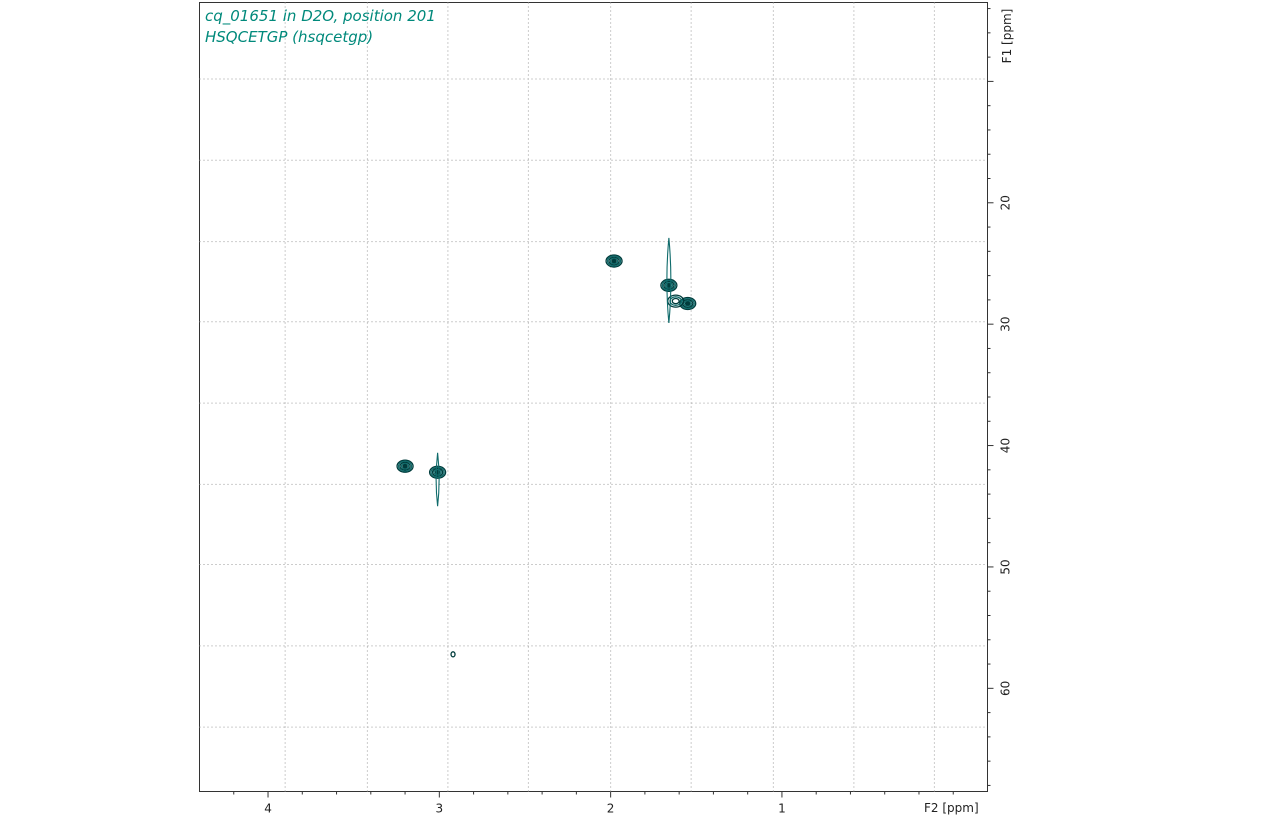 The width and height of the screenshot is (1285, 821). I want to click on y-tick-label: 40, so click(1006, 445).